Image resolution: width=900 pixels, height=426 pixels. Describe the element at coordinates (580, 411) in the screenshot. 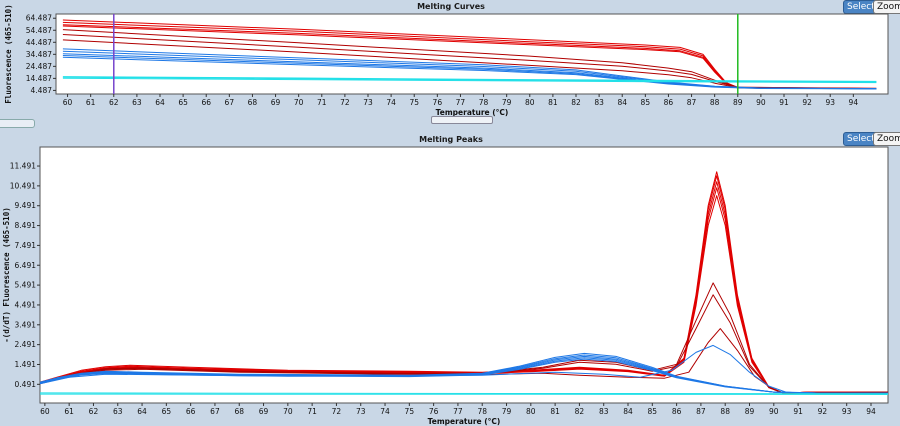

I see `x-tick-label: 82` at that location.